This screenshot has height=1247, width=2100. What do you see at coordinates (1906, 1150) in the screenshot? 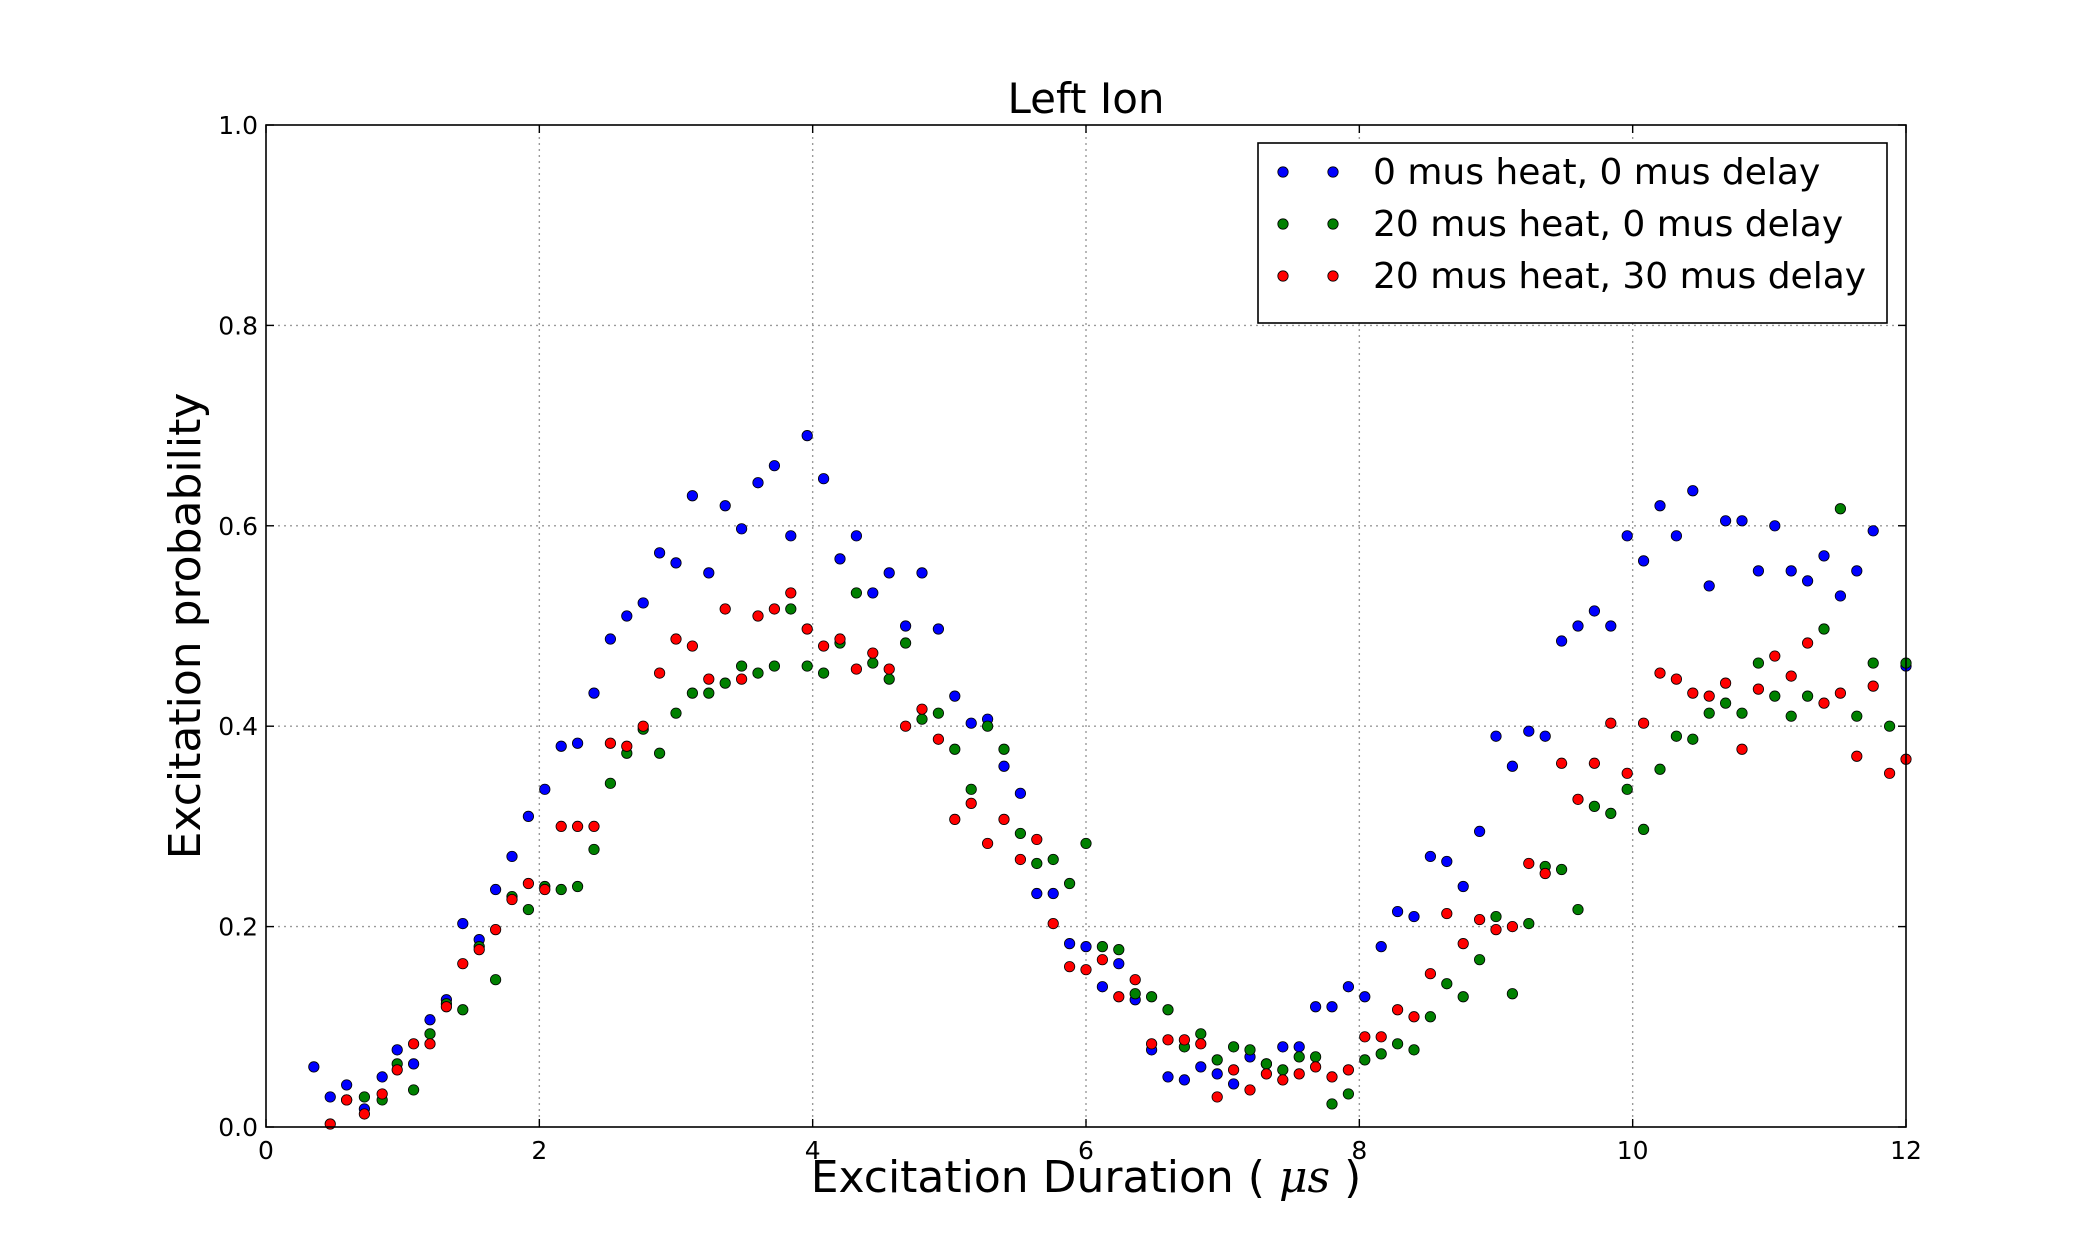
I see `x-tick-label: 12` at bounding box center [1906, 1150].